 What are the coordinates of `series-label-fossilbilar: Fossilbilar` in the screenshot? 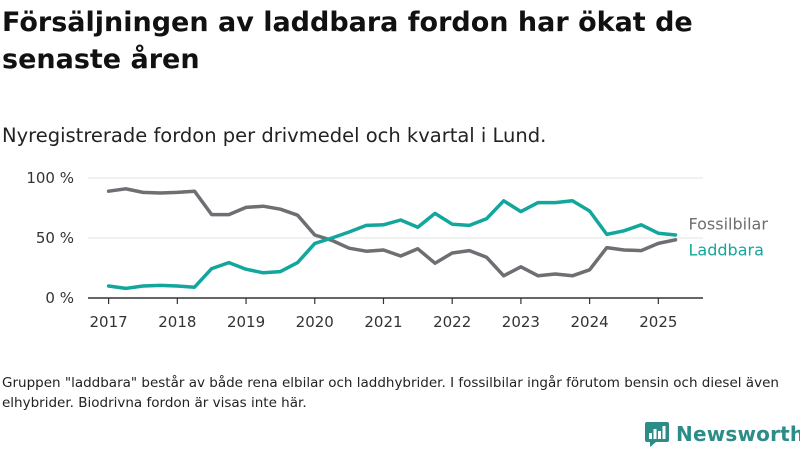 It's located at (729, 223).